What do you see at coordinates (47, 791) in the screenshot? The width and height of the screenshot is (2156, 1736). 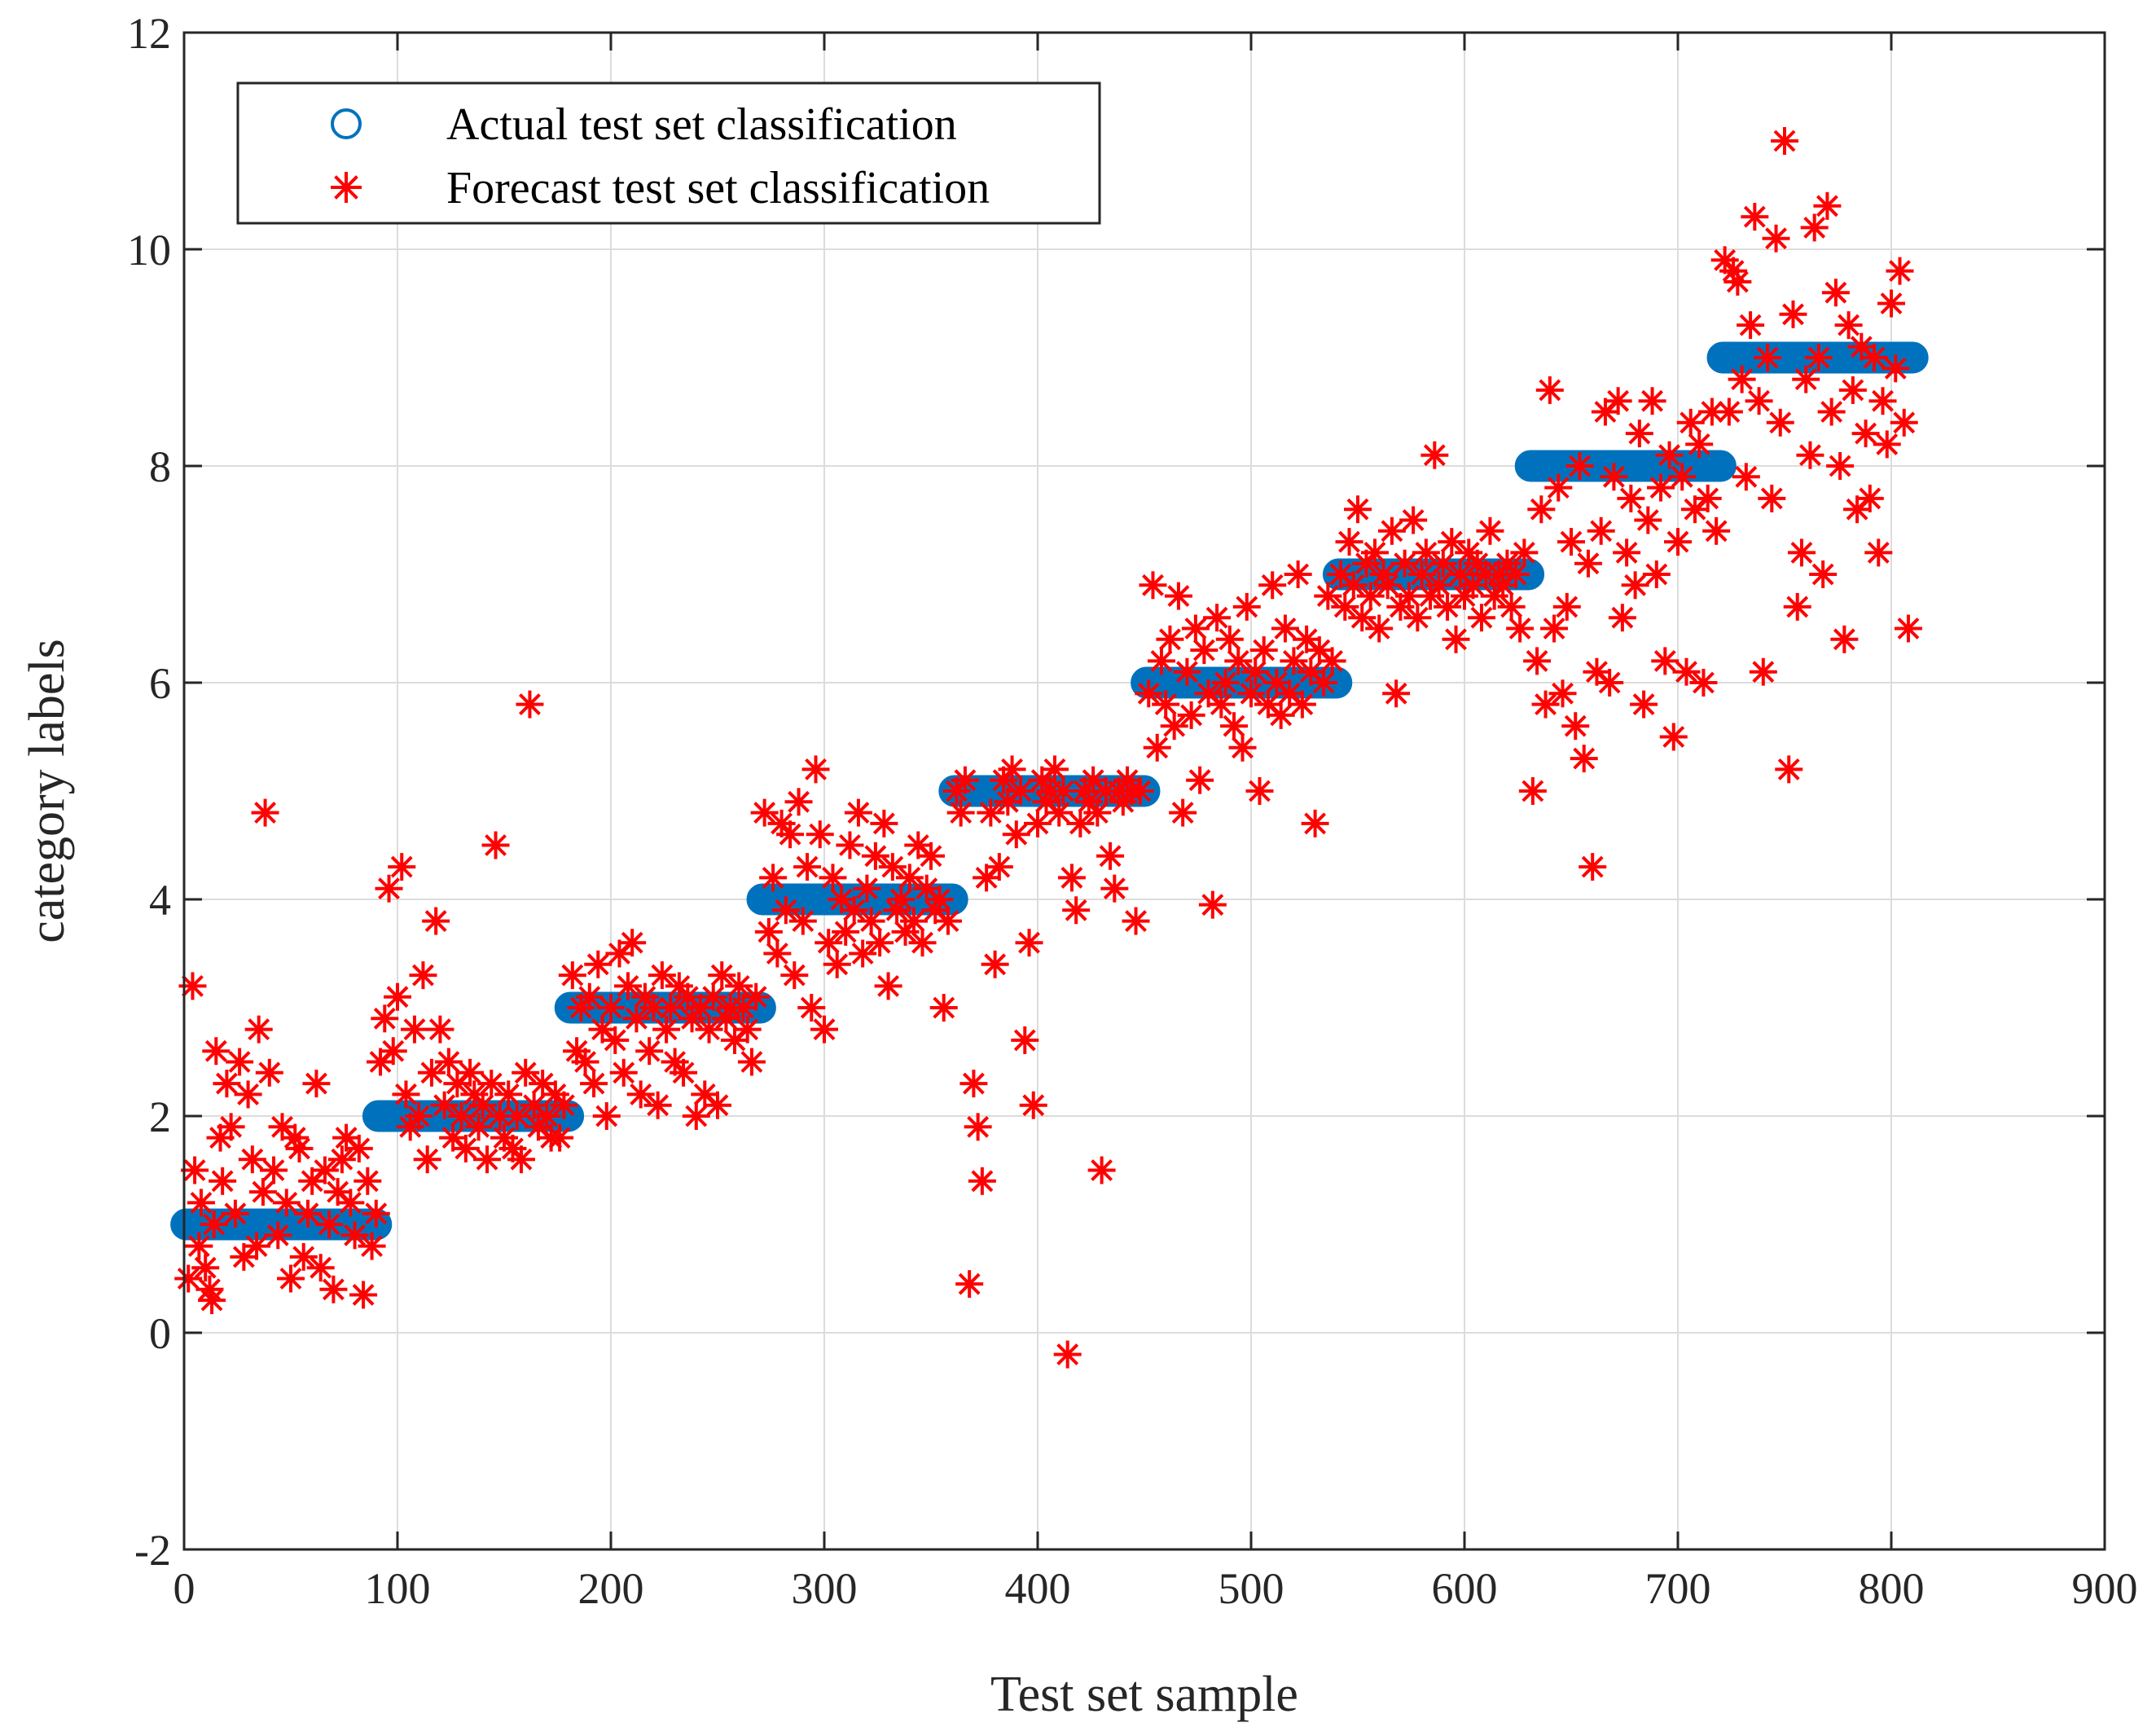 I see `y-axis-title: category labels` at bounding box center [47, 791].